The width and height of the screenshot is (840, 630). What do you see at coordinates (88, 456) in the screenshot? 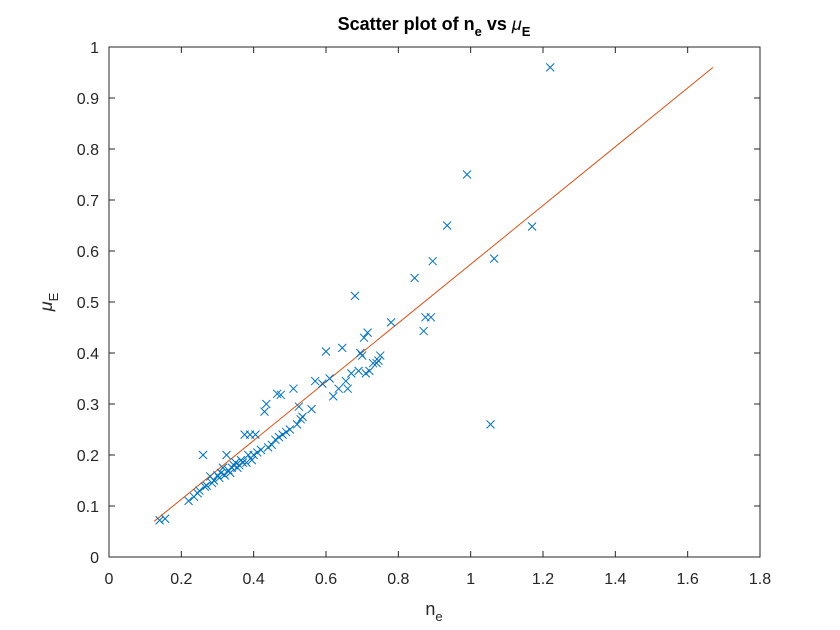
I see `y-tick-label: 0.2` at bounding box center [88, 456].